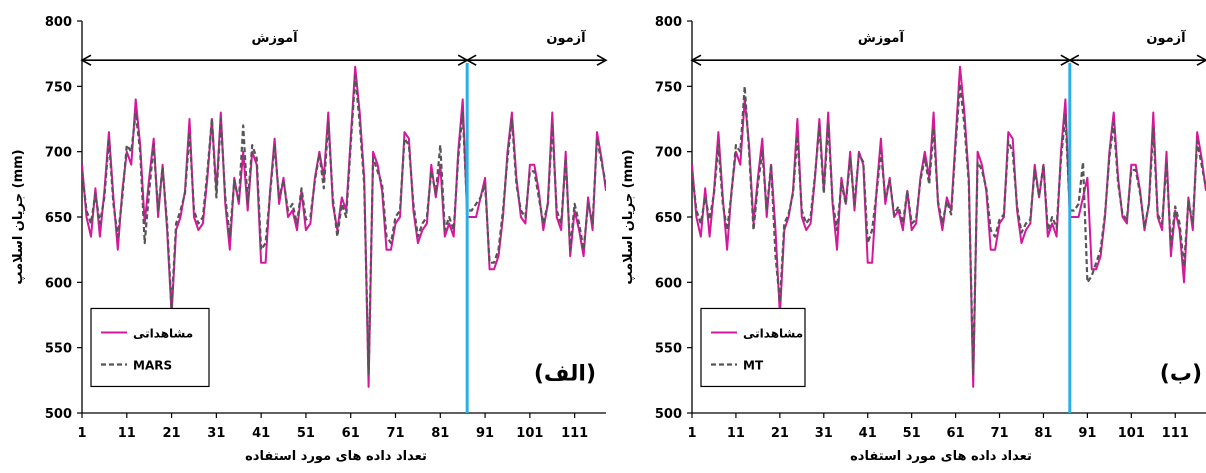 The width and height of the screenshot is (1206, 473). I want to click on legend-label-model: MARS, so click(152, 365).